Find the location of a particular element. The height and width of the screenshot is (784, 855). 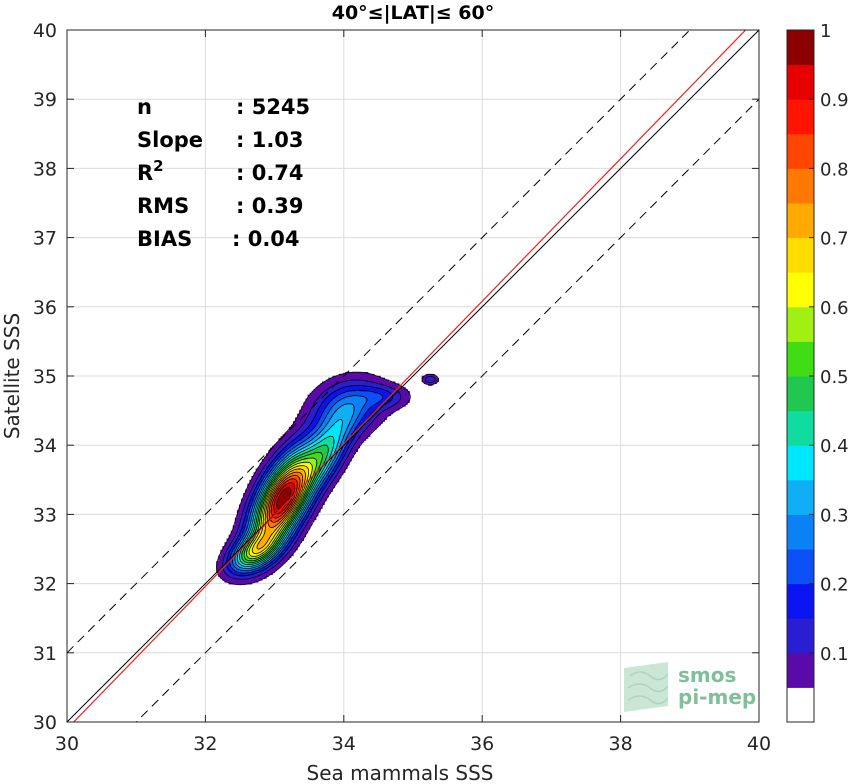

colorbar-tick-label: 0.9 is located at coordinates (834, 100).